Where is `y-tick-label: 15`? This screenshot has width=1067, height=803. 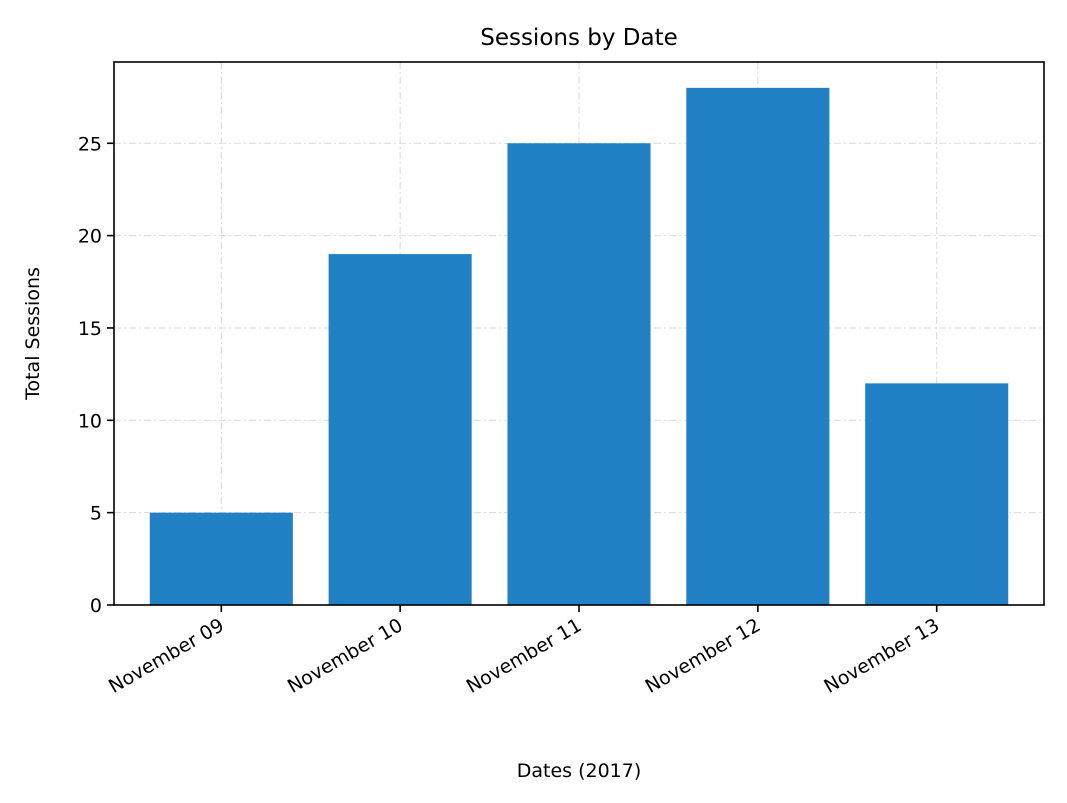
y-tick-label: 15 is located at coordinates (90, 329).